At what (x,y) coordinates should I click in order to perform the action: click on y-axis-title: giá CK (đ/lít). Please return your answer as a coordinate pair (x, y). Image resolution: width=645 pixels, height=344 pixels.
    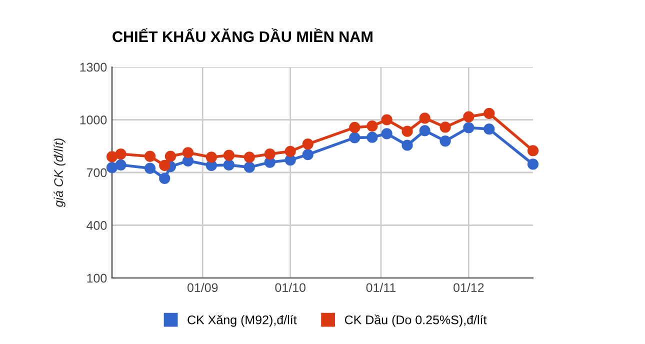
    Looking at the image, I should click on (60, 173).